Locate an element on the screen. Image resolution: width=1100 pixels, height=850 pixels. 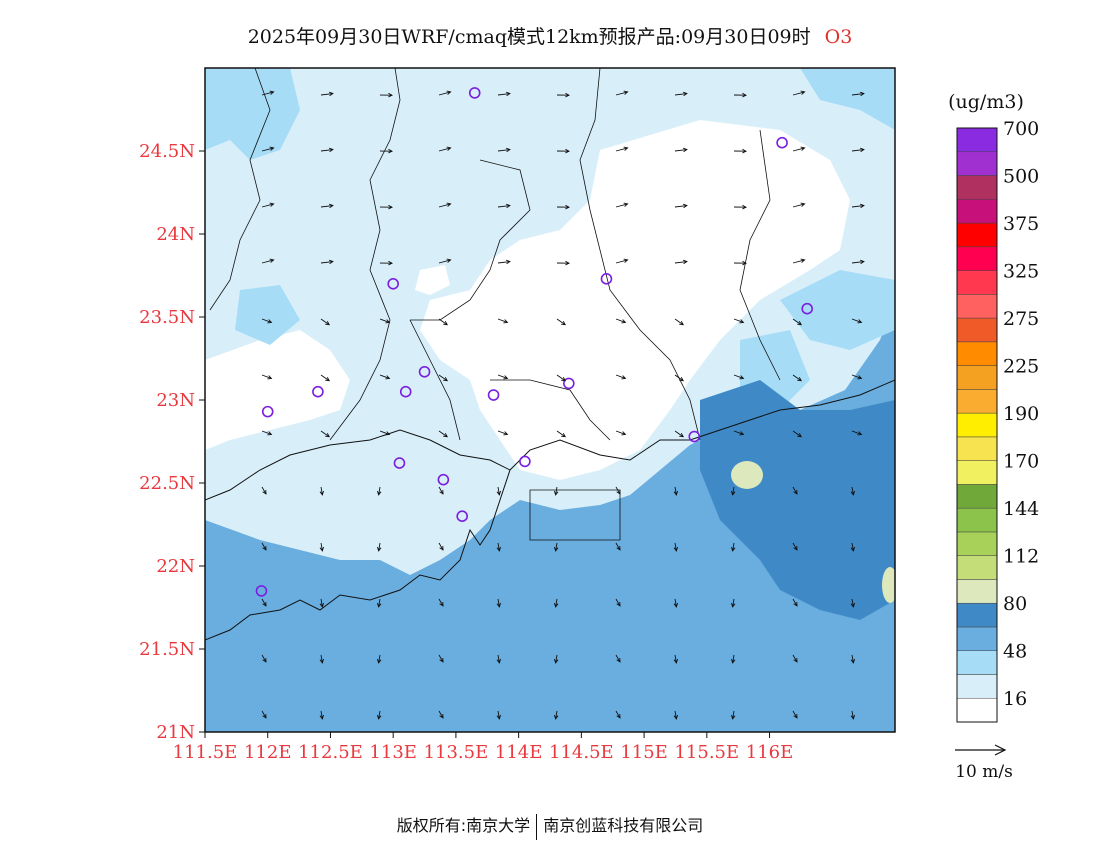
colorbar-labels: 16 48 80 112 144 170 190 225 275 325 375 500 700 is located at coordinates (1021, 414).